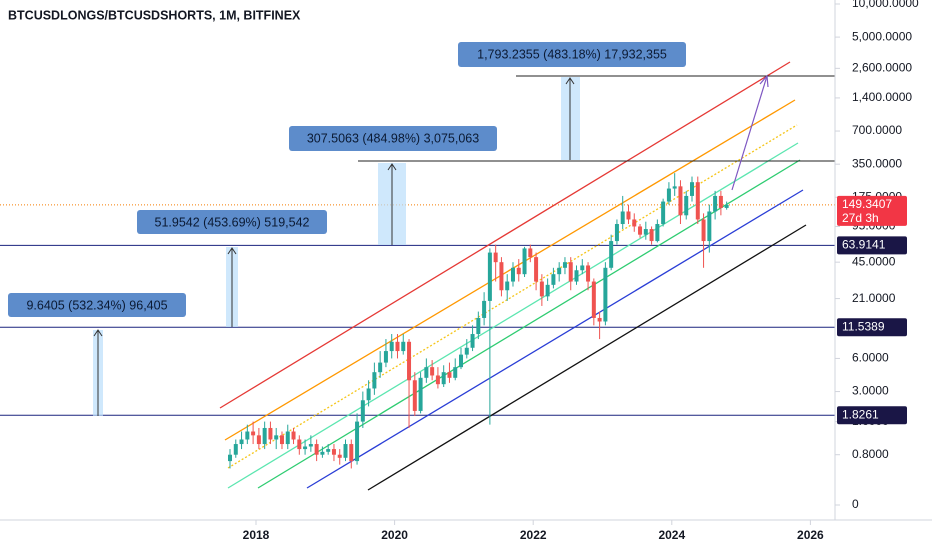  Describe the element at coordinates (810, 535) in the screenshot. I see `x-tick-label: 2026` at that location.